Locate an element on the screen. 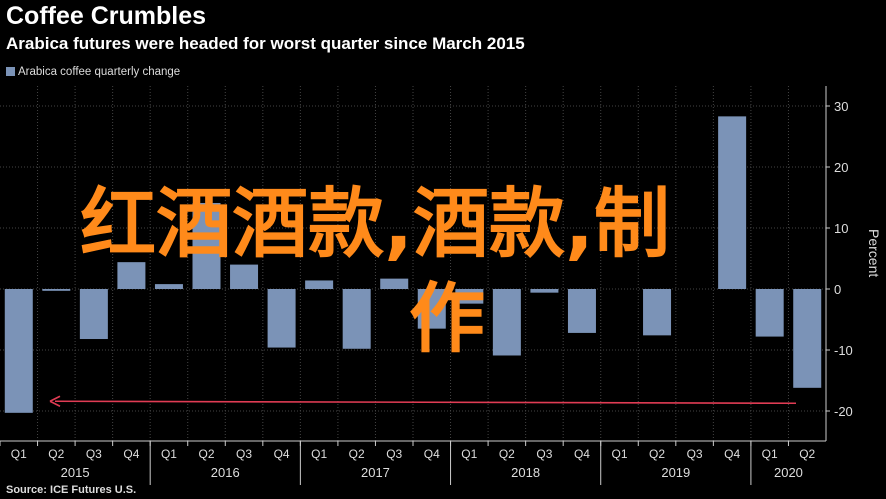  legend-label: Arabica coffee quarterly change is located at coordinates (99, 72).